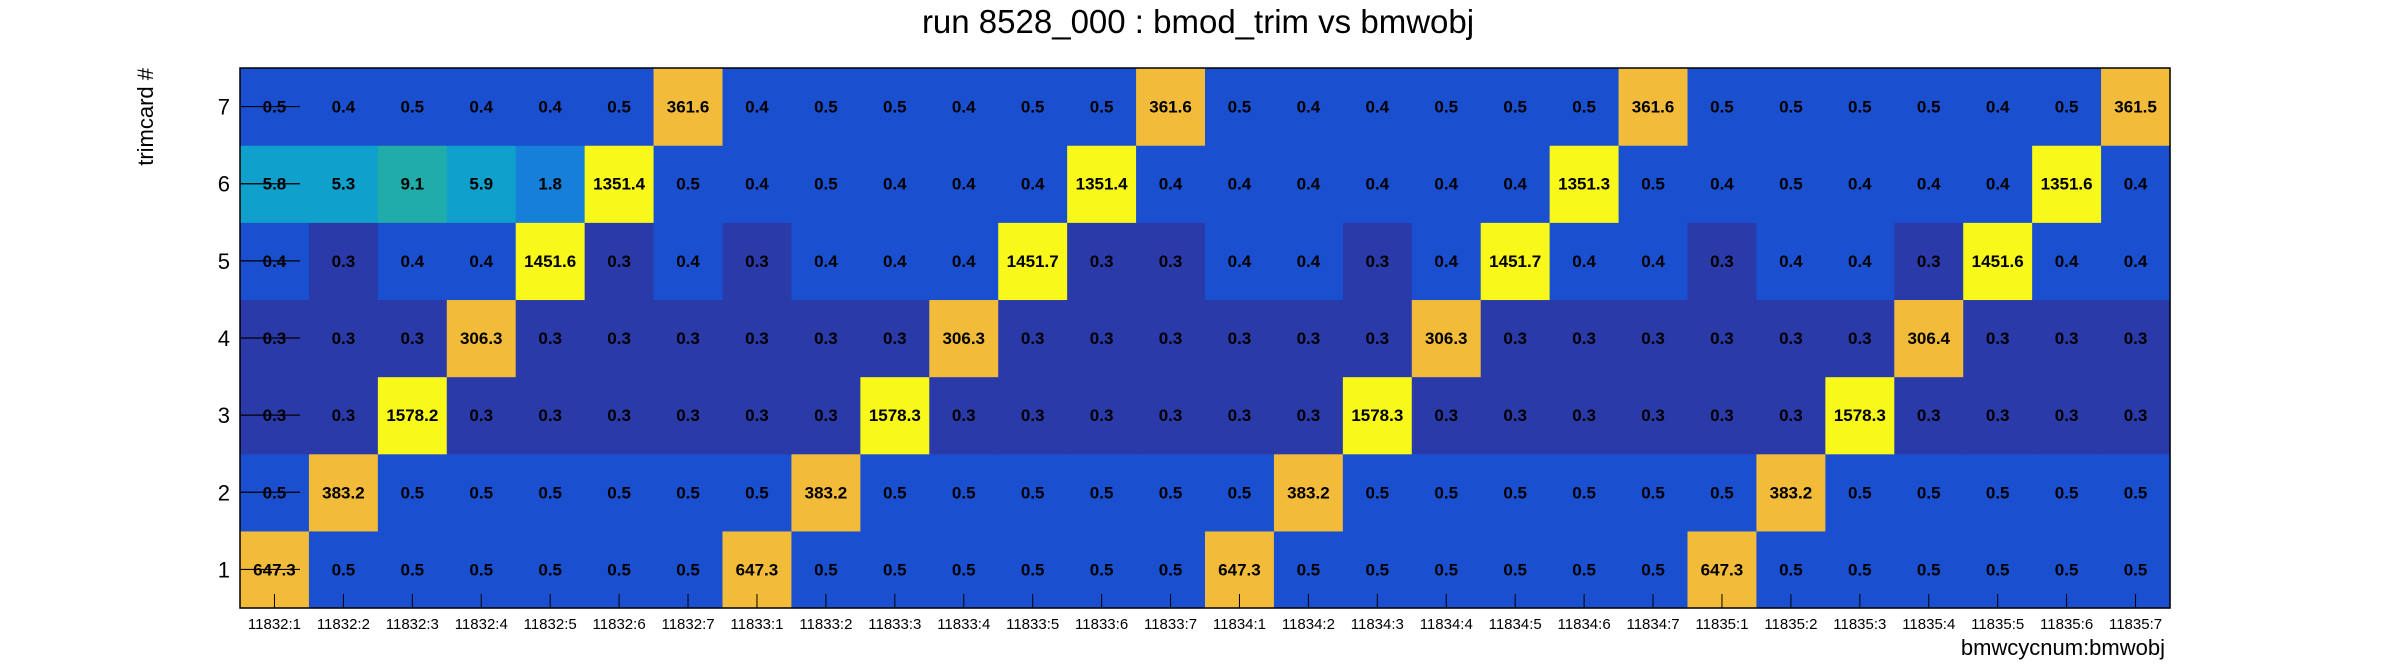  What do you see at coordinates (224, 492) in the screenshot?
I see `y-tick-label: 2` at bounding box center [224, 492].